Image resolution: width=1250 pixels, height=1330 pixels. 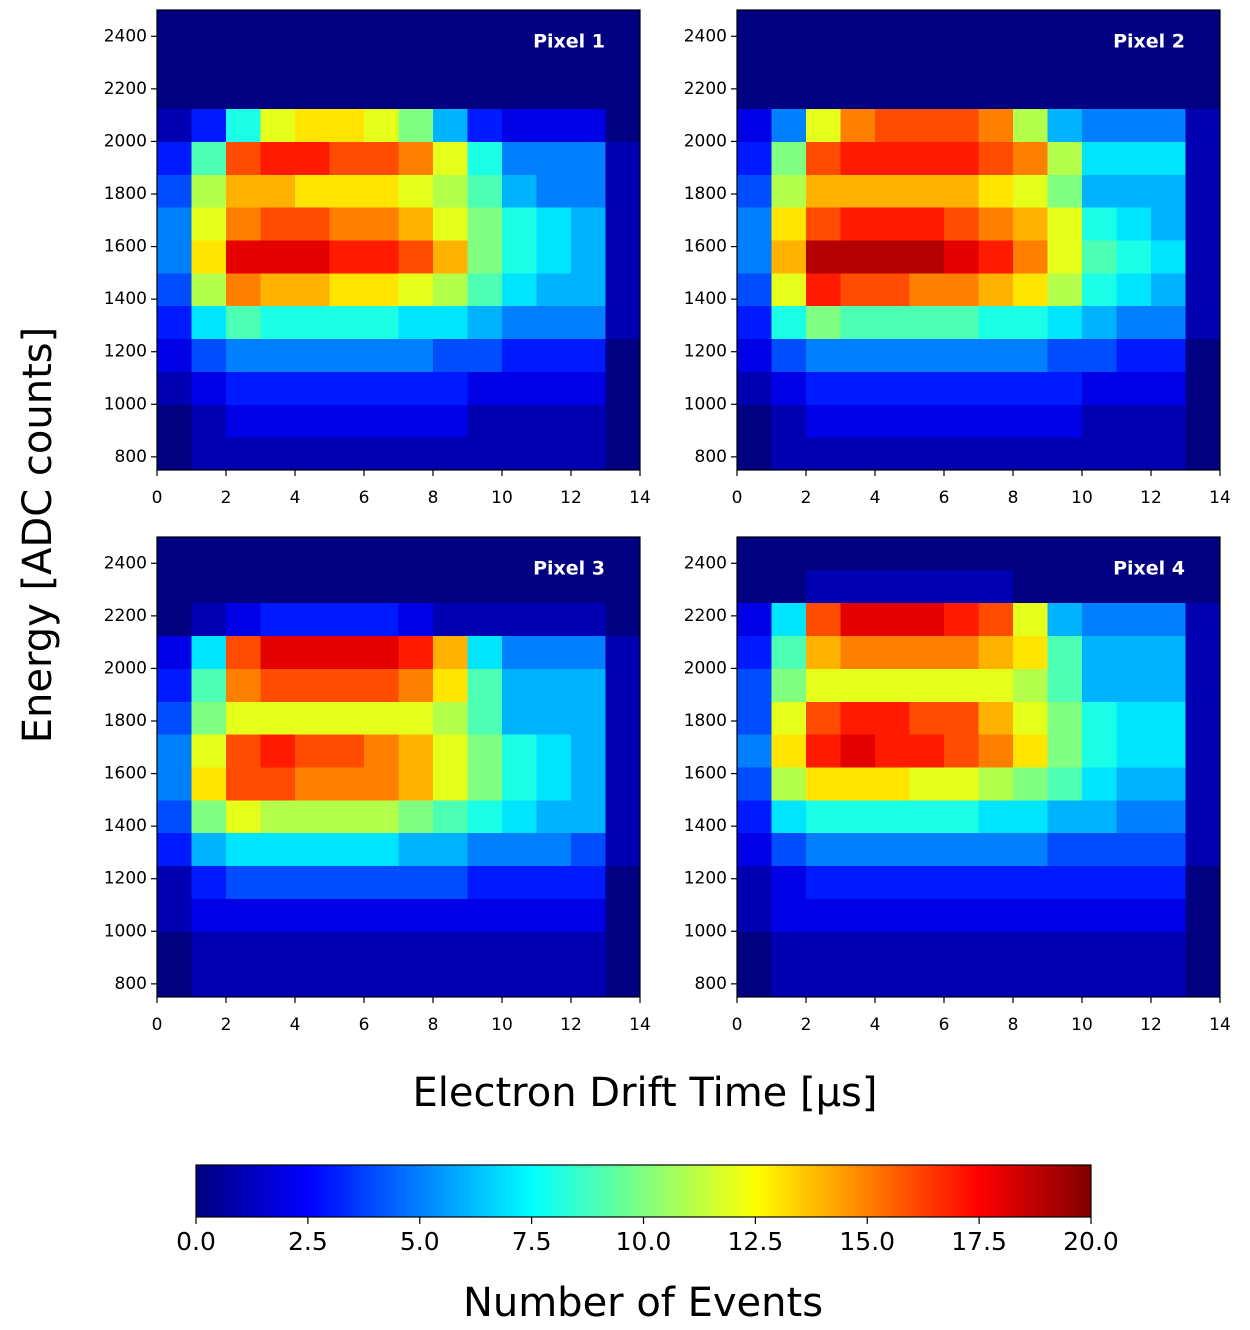 What do you see at coordinates (125, 616) in the screenshot?
I see `y-tick-label: 2200` at bounding box center [125, 616].